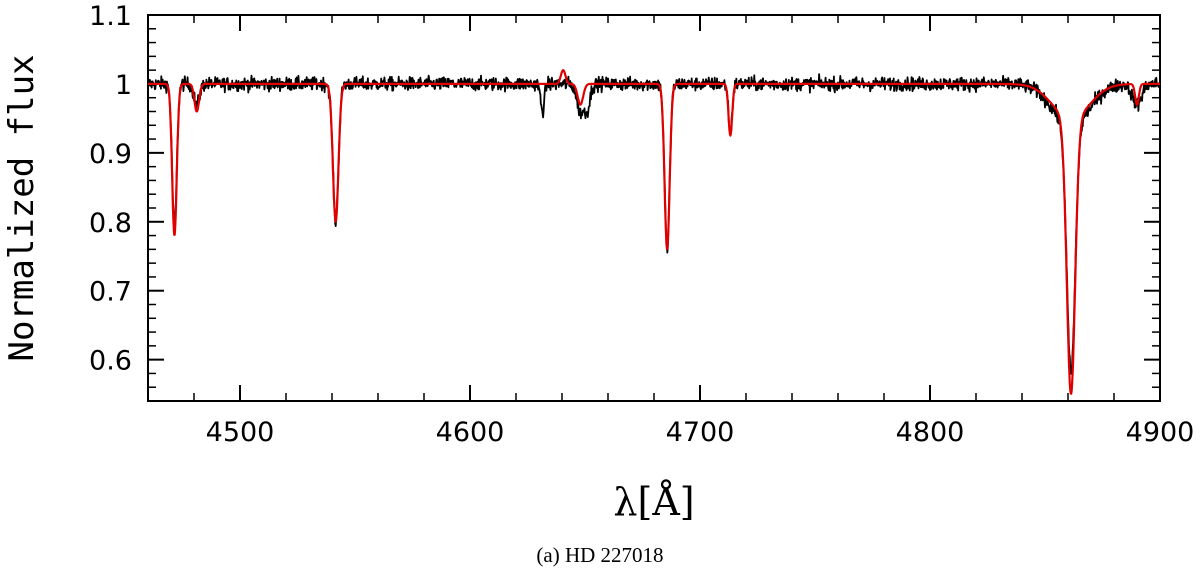  Describe the element at coordinates (470, 432) in the screenshot. I see `x-tick-label: 4600` at that location.